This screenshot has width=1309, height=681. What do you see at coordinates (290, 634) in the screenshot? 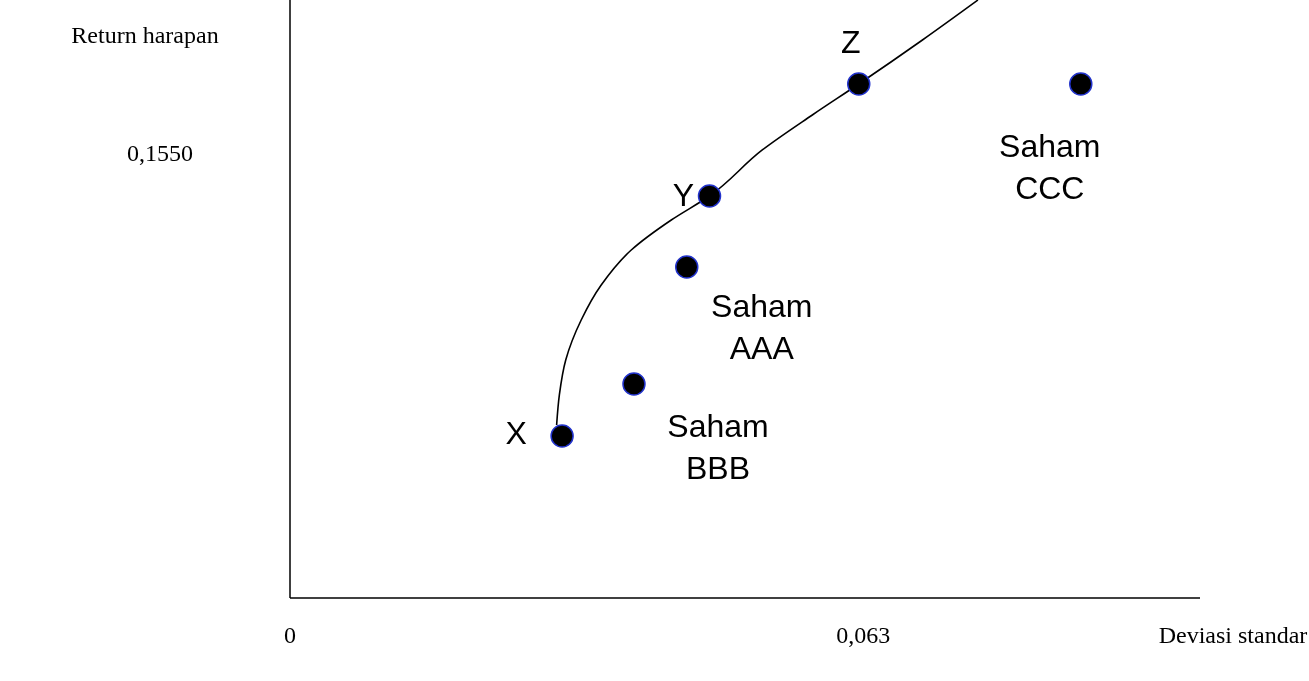
I see `x-tick-label: 0` at bounding box center [290, 634].